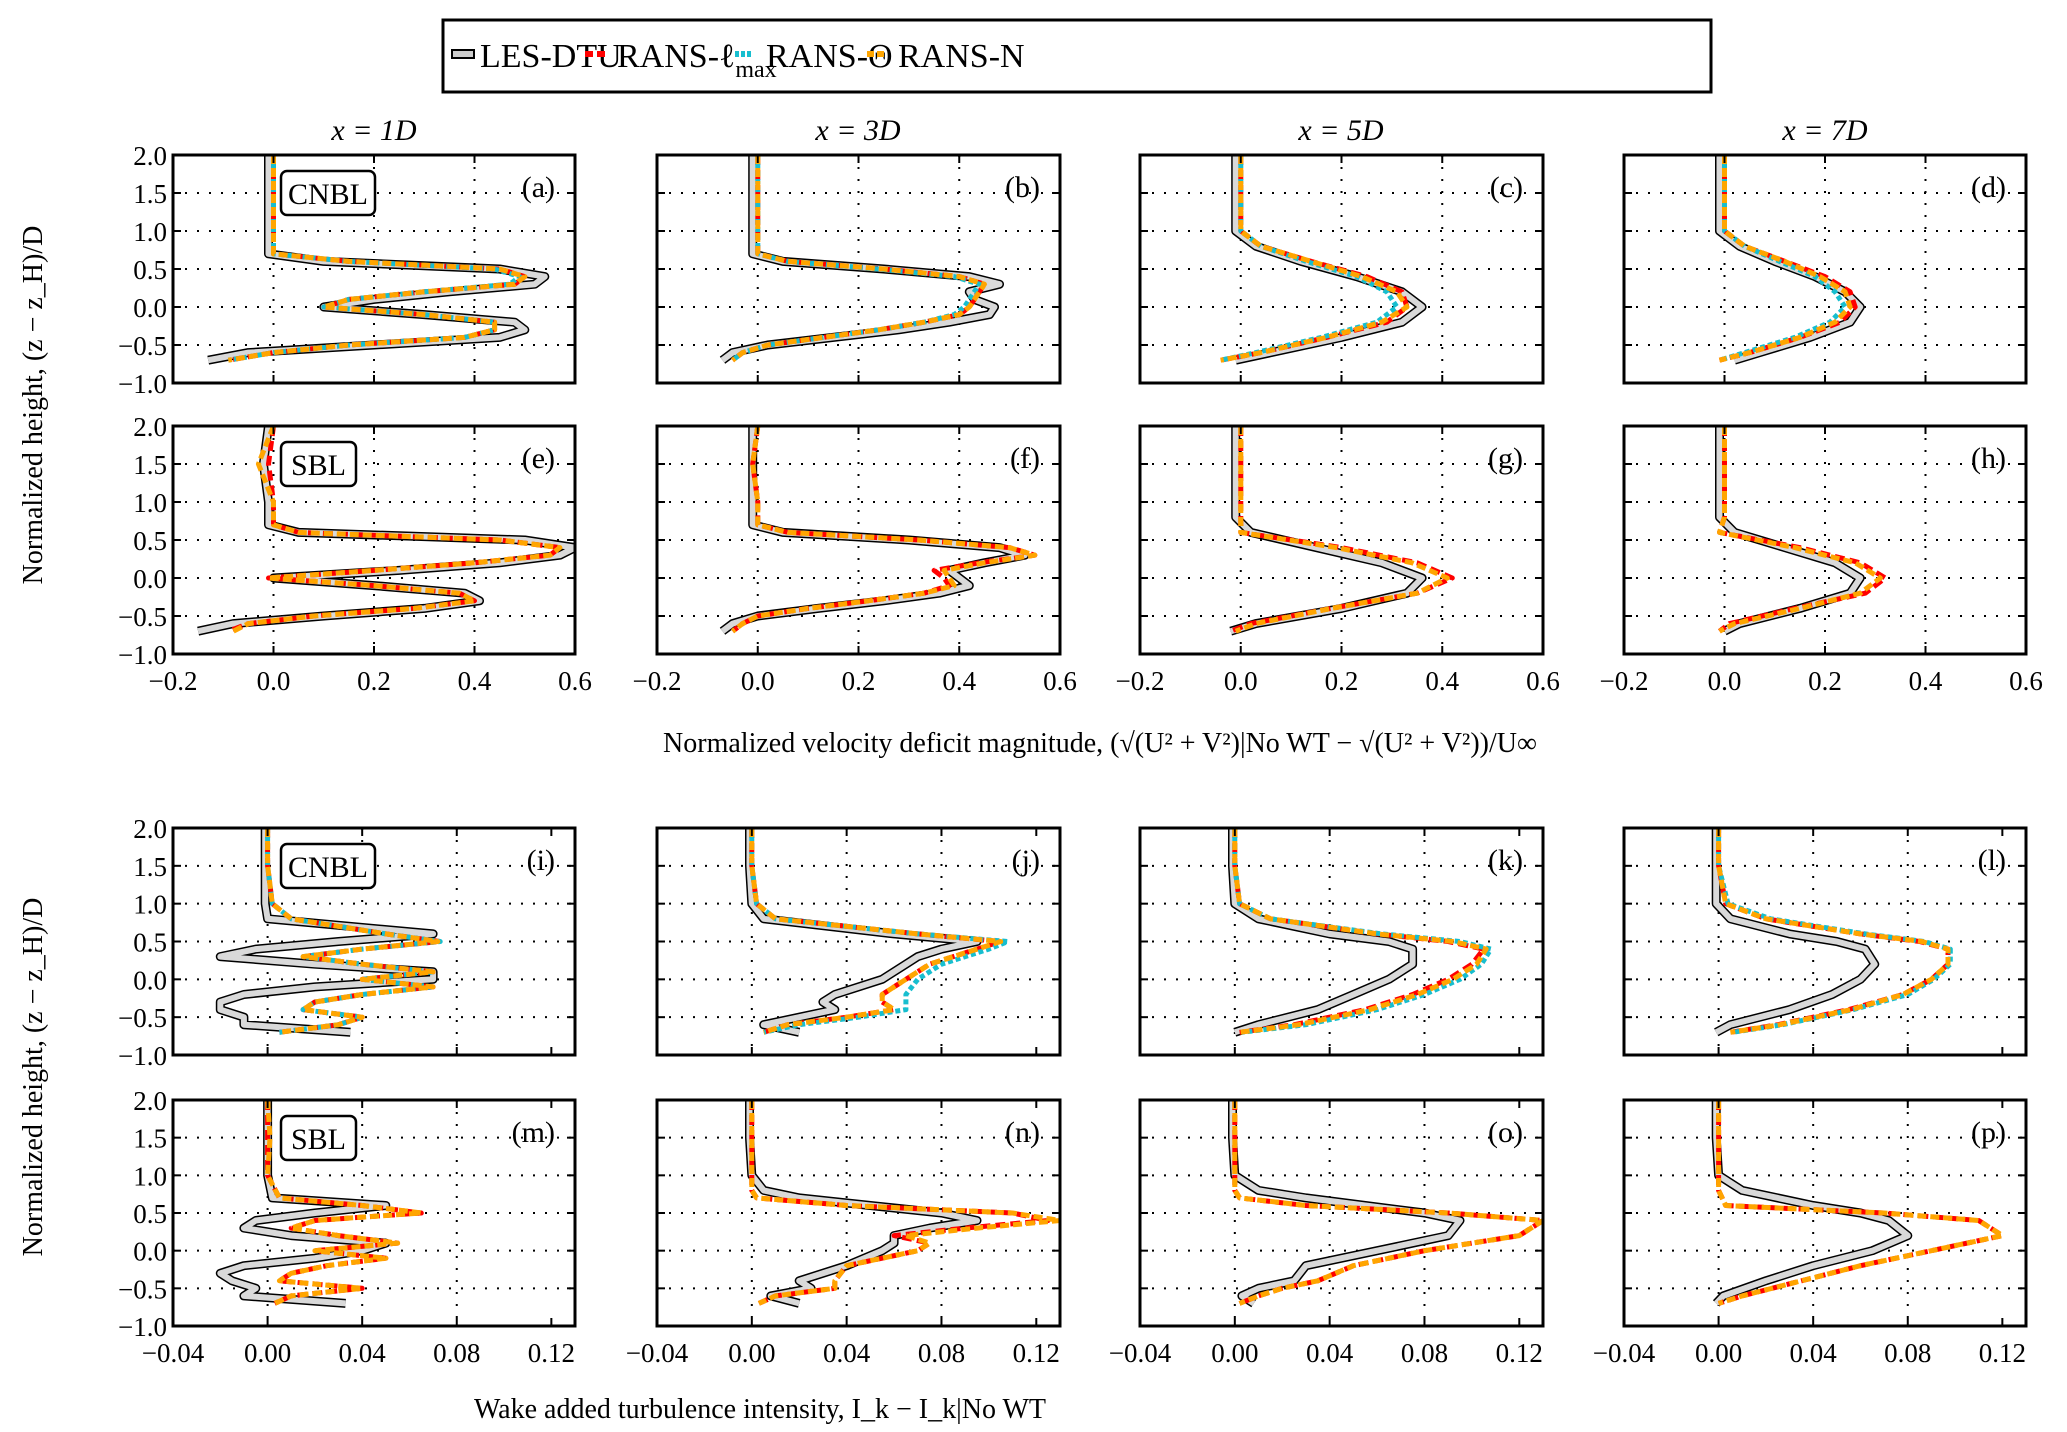 This screenshot has height=1432, width=2067. I want to click on panel-i: 2.0 1.5 1.0 0.5 0.0 −0.5 −1.0 (i) CNBL, so click(347, 942).